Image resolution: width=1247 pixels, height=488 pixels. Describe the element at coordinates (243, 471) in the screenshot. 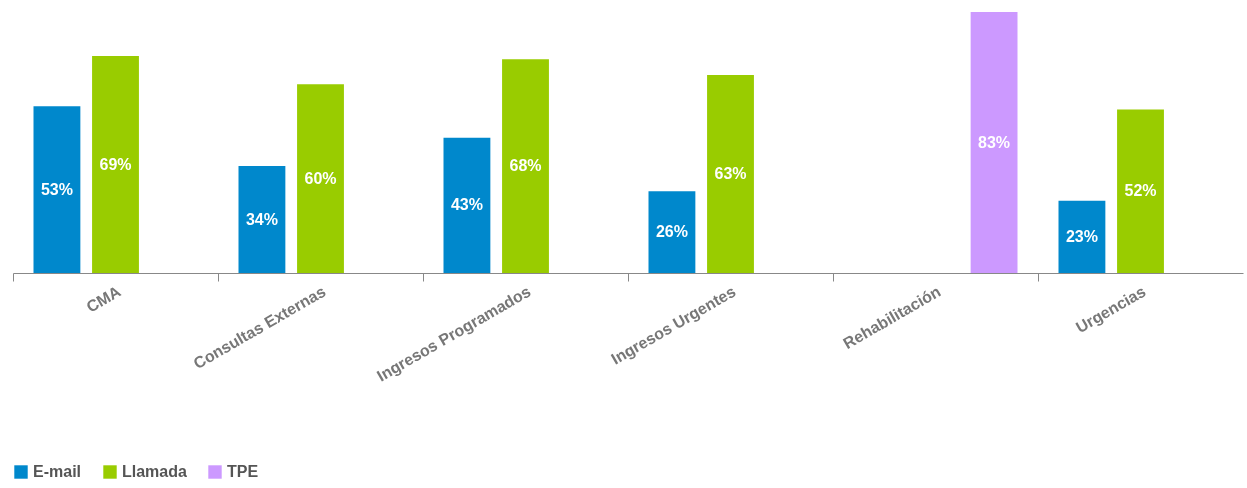

I see `legend-label: TPE` at that location.